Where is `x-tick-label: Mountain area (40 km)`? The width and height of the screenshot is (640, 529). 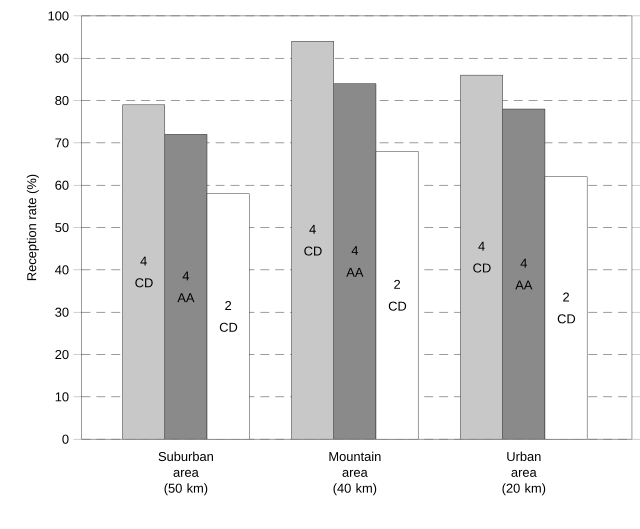
x-tick-label: Mountain area (40 km) is located at coordinates (354, 474).